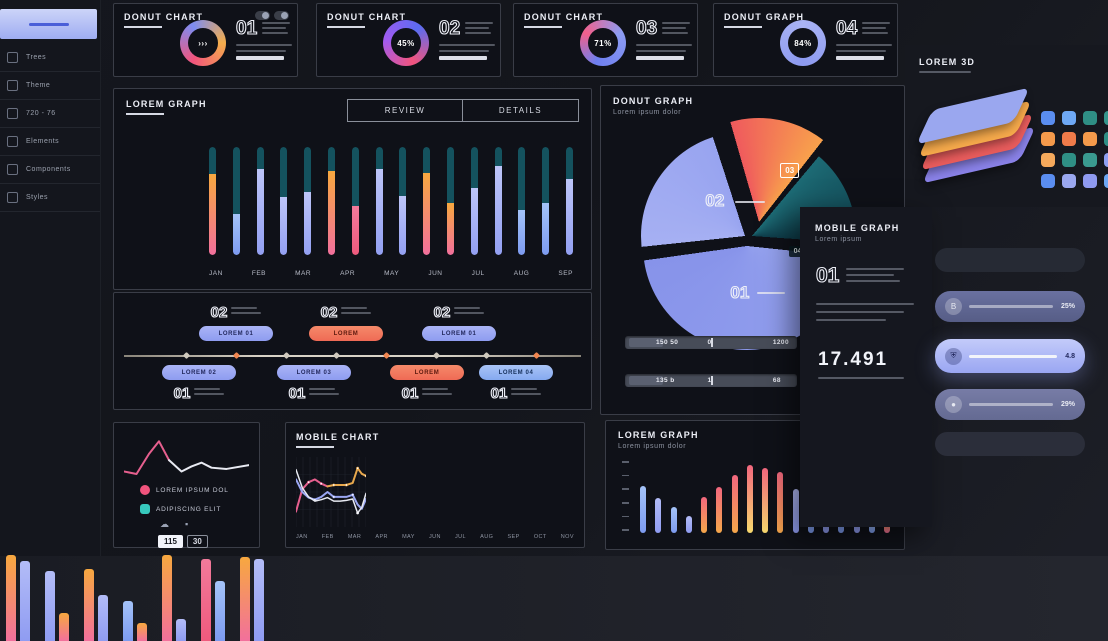 The width and height of the screenshot is (1108, 641). Describe the element at coordinates (50, 58) in the screenshot. I see `sidebar-item-trees: Trees` at that location.